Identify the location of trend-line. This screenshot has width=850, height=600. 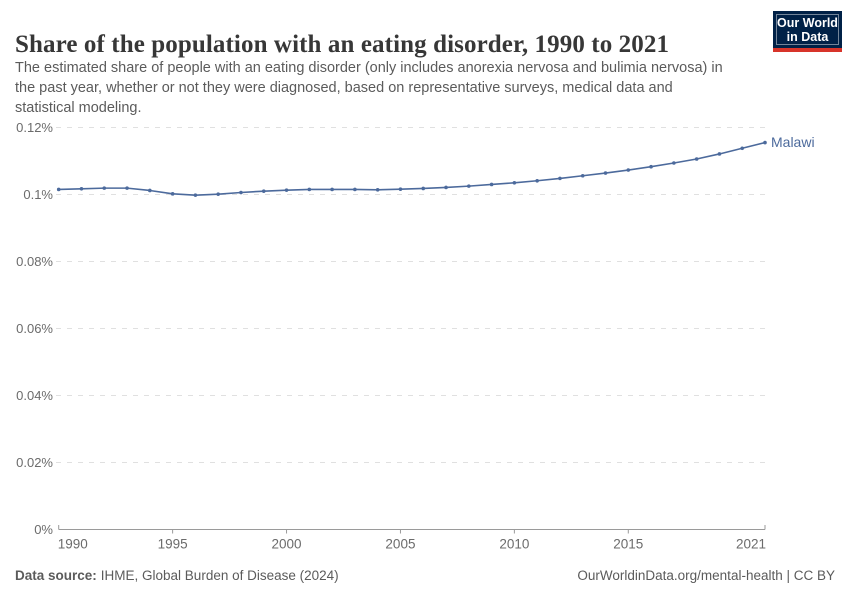
(411, 168).